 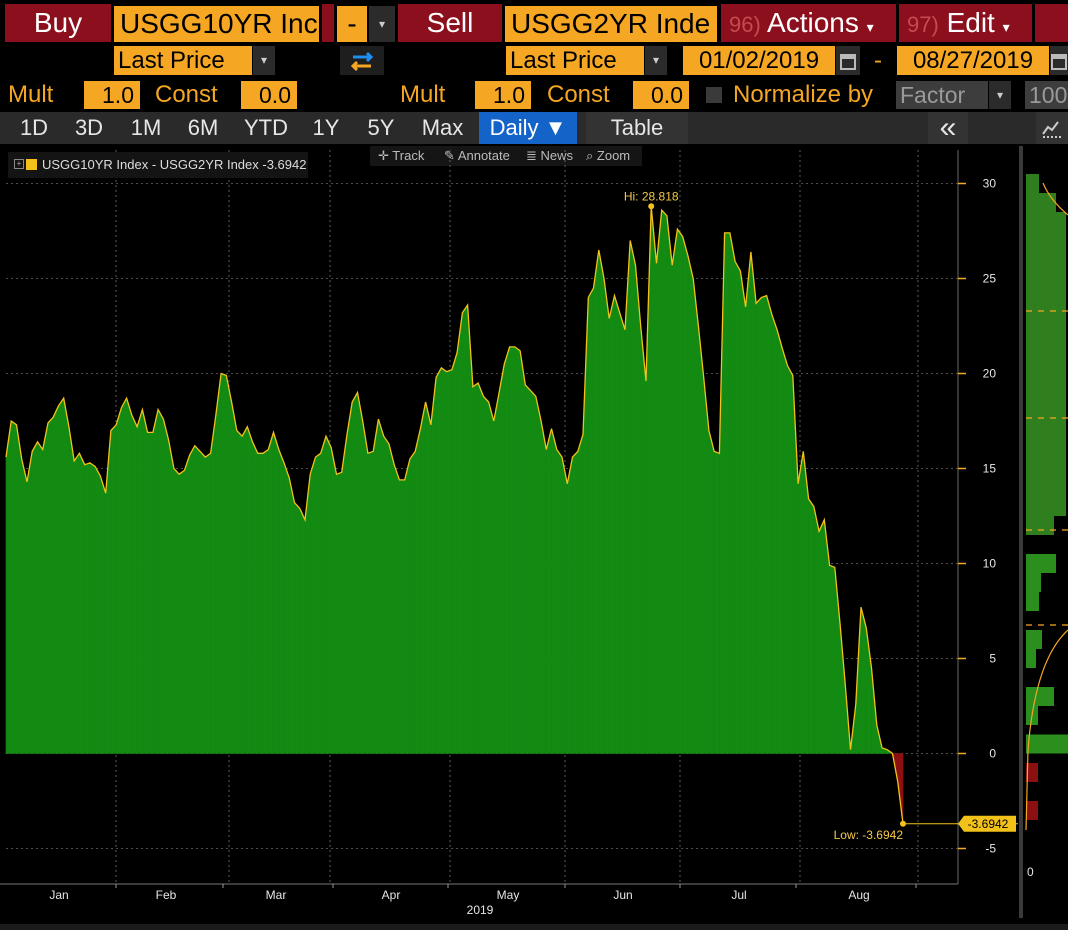 What do you see at coordinates (992, 754) in the screenshot?
I see `y-tick-label: 0` at bounding box center [992, 754].